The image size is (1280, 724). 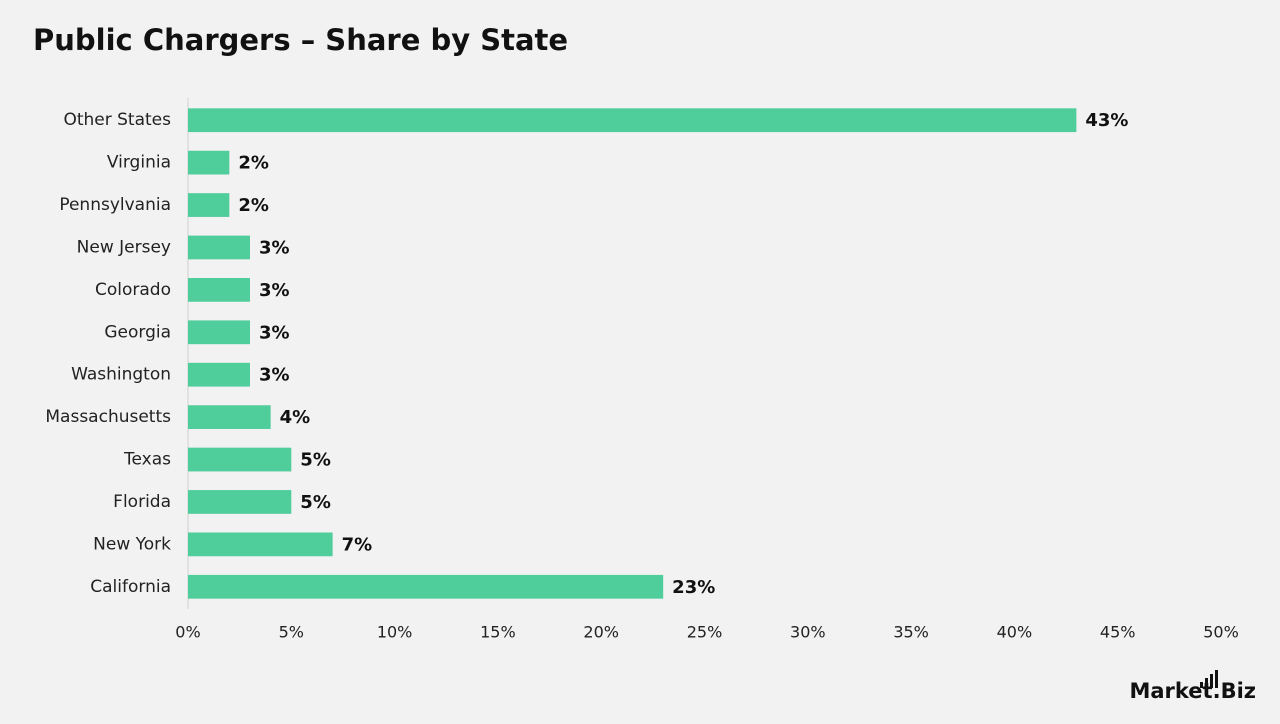 I want to click on y-tick-label: Colorado, so click(x=133, y=290).